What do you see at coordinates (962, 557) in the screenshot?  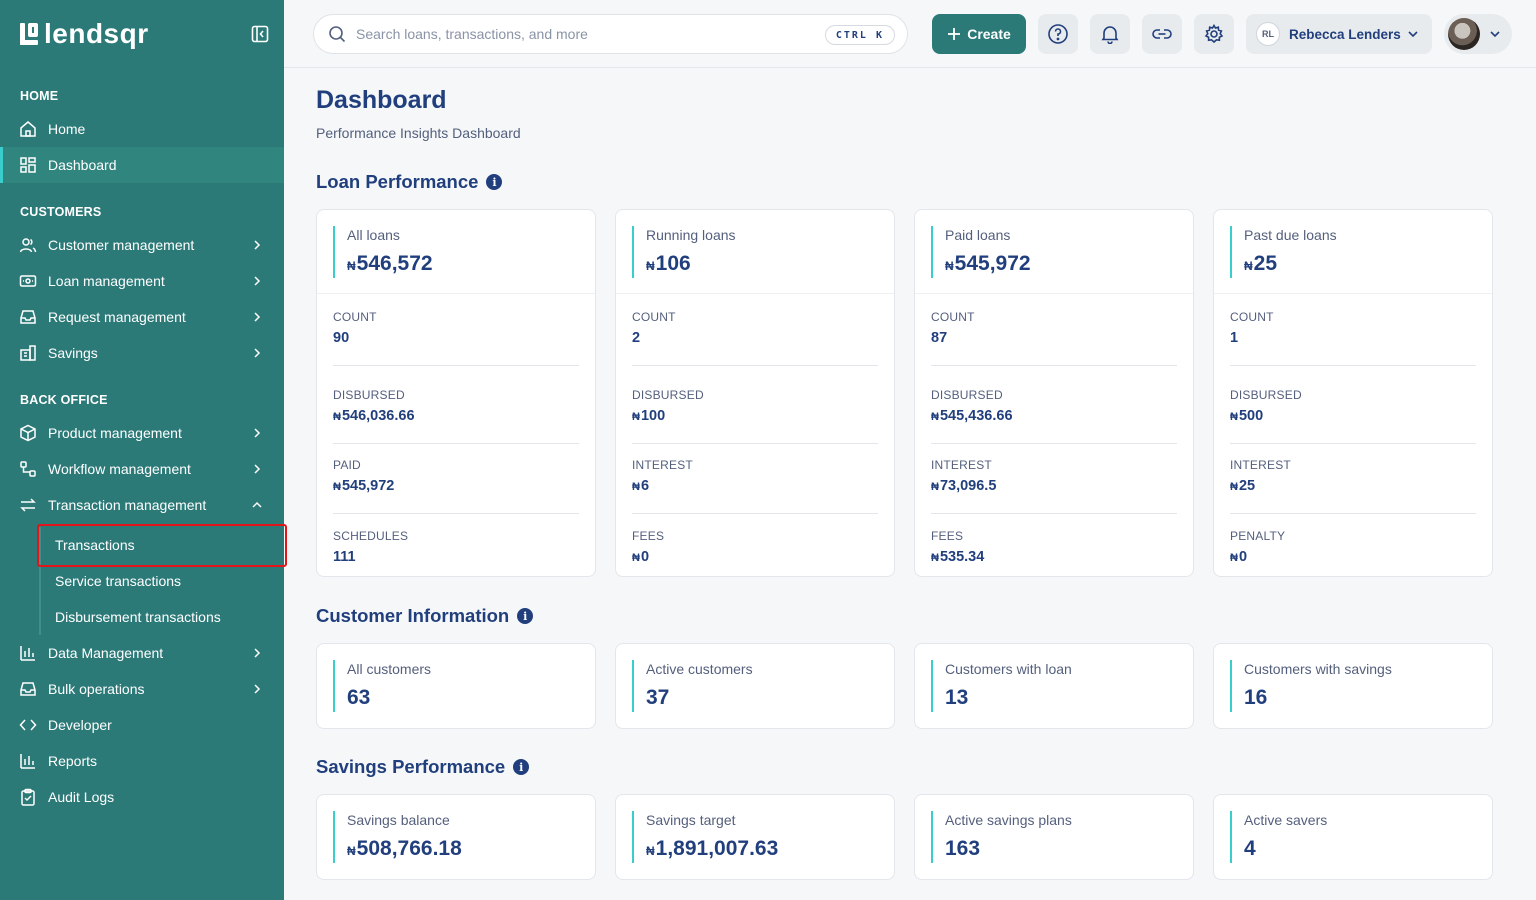 I see `stat-value-number: 535.34` at bounding box center [962, 557].